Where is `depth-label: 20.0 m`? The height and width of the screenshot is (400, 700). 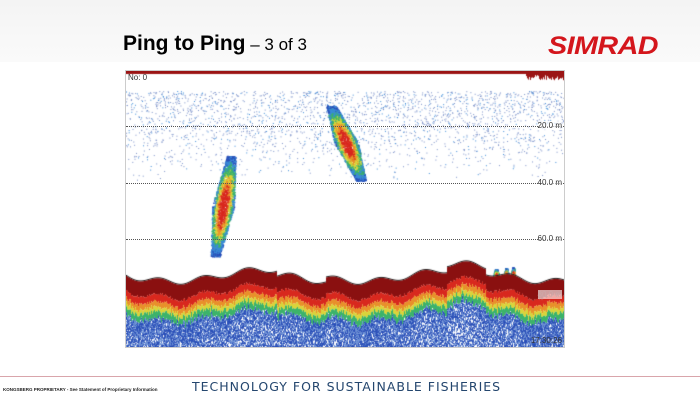
depth-label: 20.0 m is located at coordinates (549, 125).